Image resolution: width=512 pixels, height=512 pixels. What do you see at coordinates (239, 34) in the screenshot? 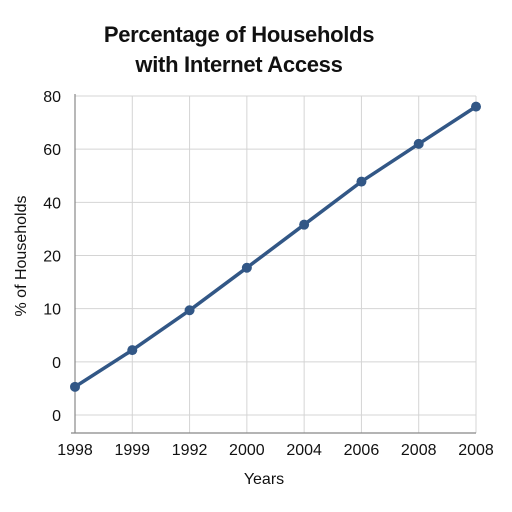
I see `chart-title-line-1: Percentage of Households` at bounding box center [239, 34].